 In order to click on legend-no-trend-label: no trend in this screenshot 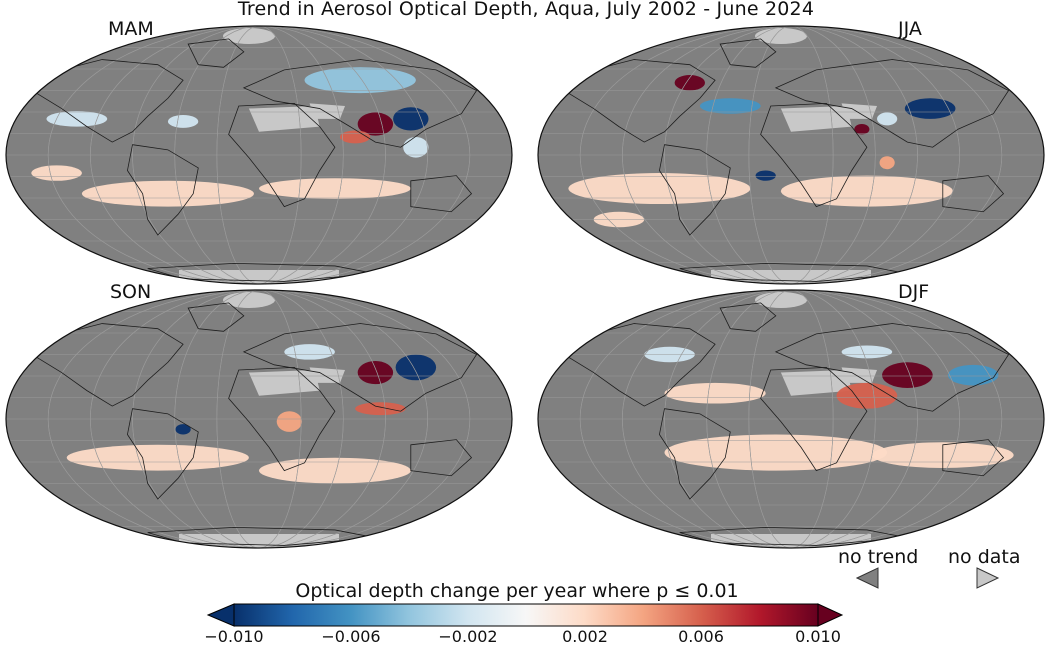, I will do `click(878, 557)`.